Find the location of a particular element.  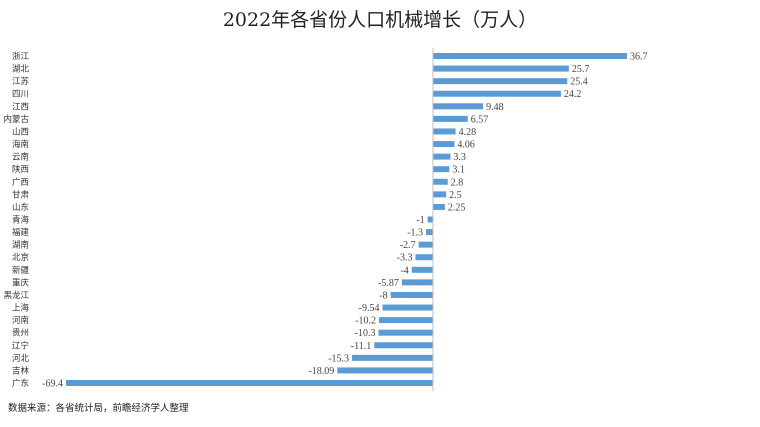

data-label: 2.5 is located at coordinates (455, 195).